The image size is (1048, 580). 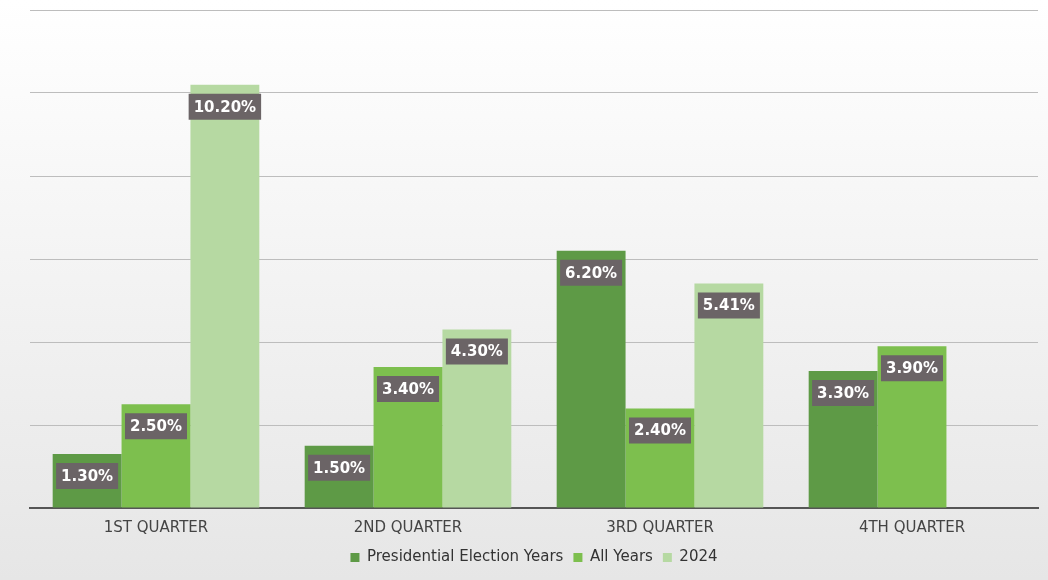 I want to click on x-tick-label: 3RD QUARTER, so click(x=660, y=526).